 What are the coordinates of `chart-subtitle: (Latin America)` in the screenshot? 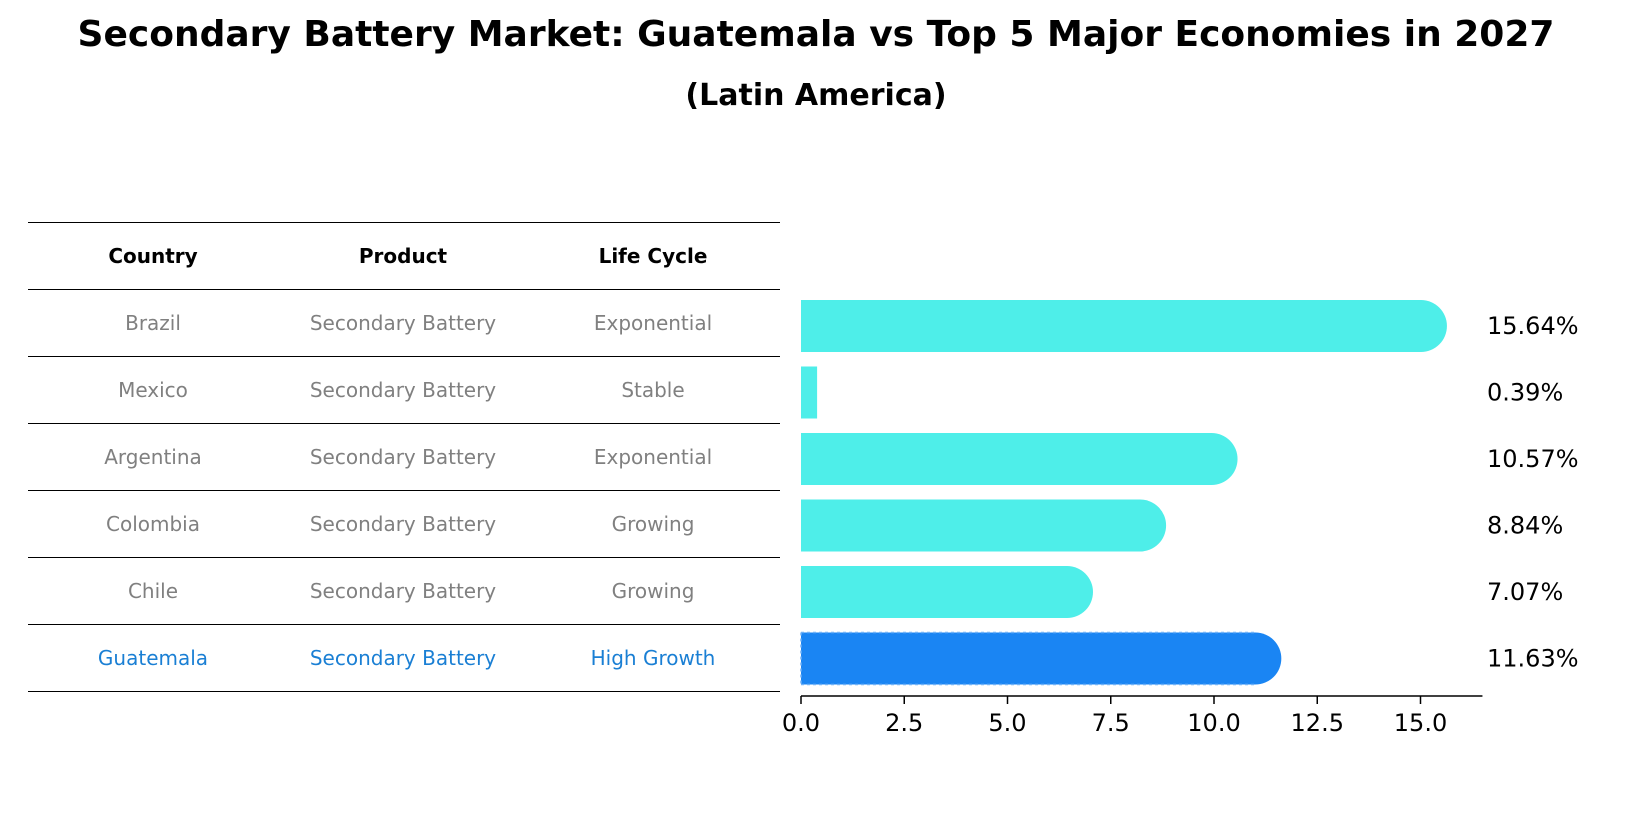 It's located at (816, 95).